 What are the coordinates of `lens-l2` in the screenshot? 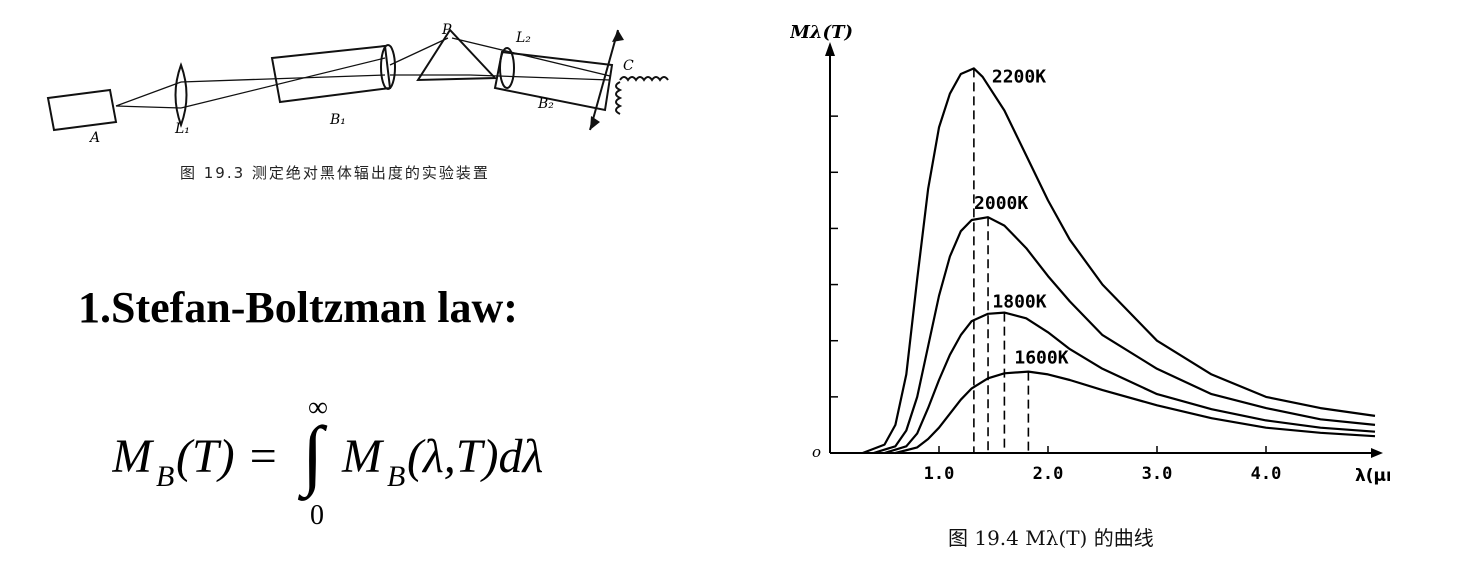 It's located at (507, 68).